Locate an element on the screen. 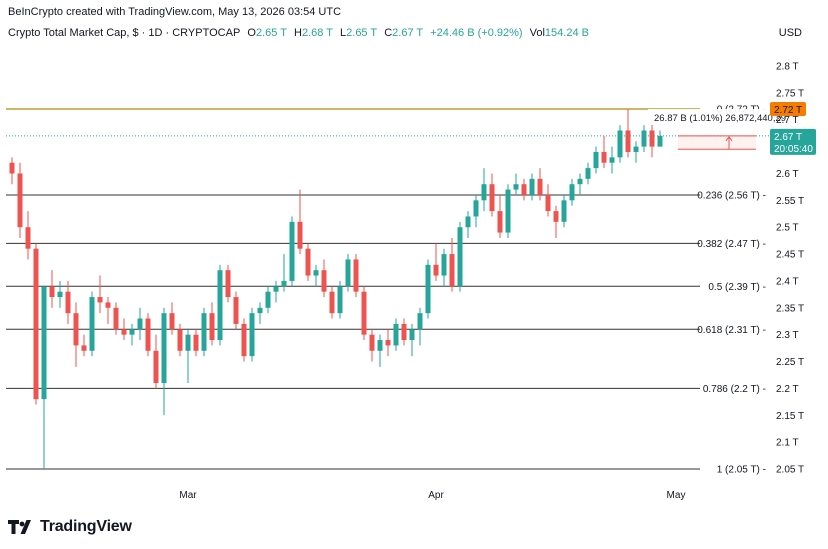 The width and height of the screenshot is (828, 549). y-tick-label: 2.2 T is located at coordinates (787, 389).